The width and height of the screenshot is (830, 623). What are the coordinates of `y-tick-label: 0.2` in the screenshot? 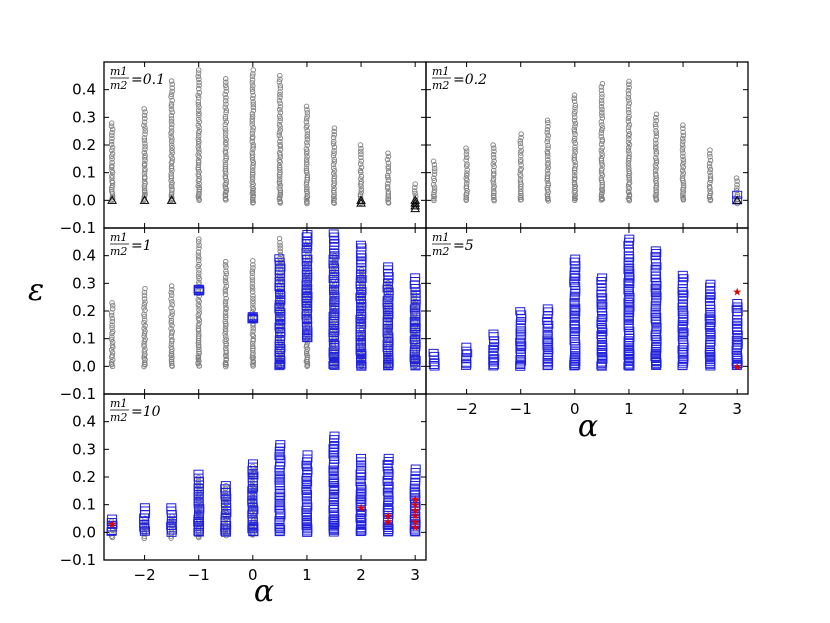 It's located at (84, 311).